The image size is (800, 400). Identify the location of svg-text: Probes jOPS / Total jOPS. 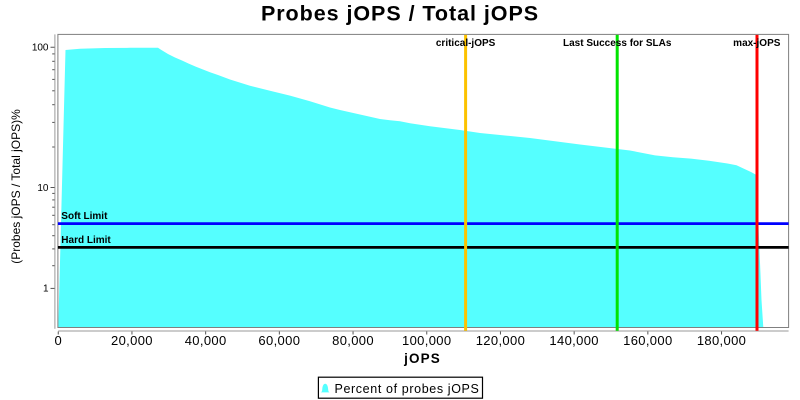
(400, 14).